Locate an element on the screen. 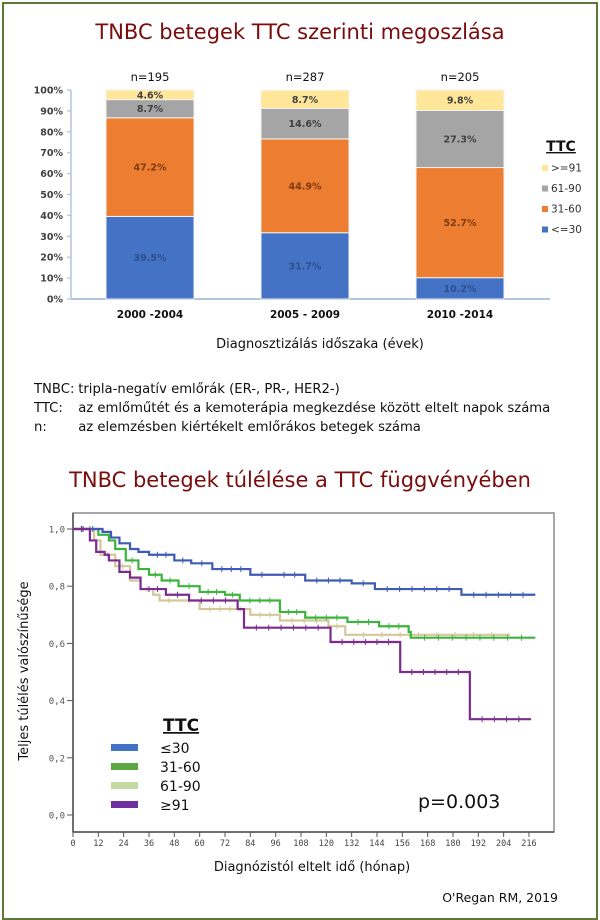  y-tick-label: 0,6 is located at coordinates (57, 645).